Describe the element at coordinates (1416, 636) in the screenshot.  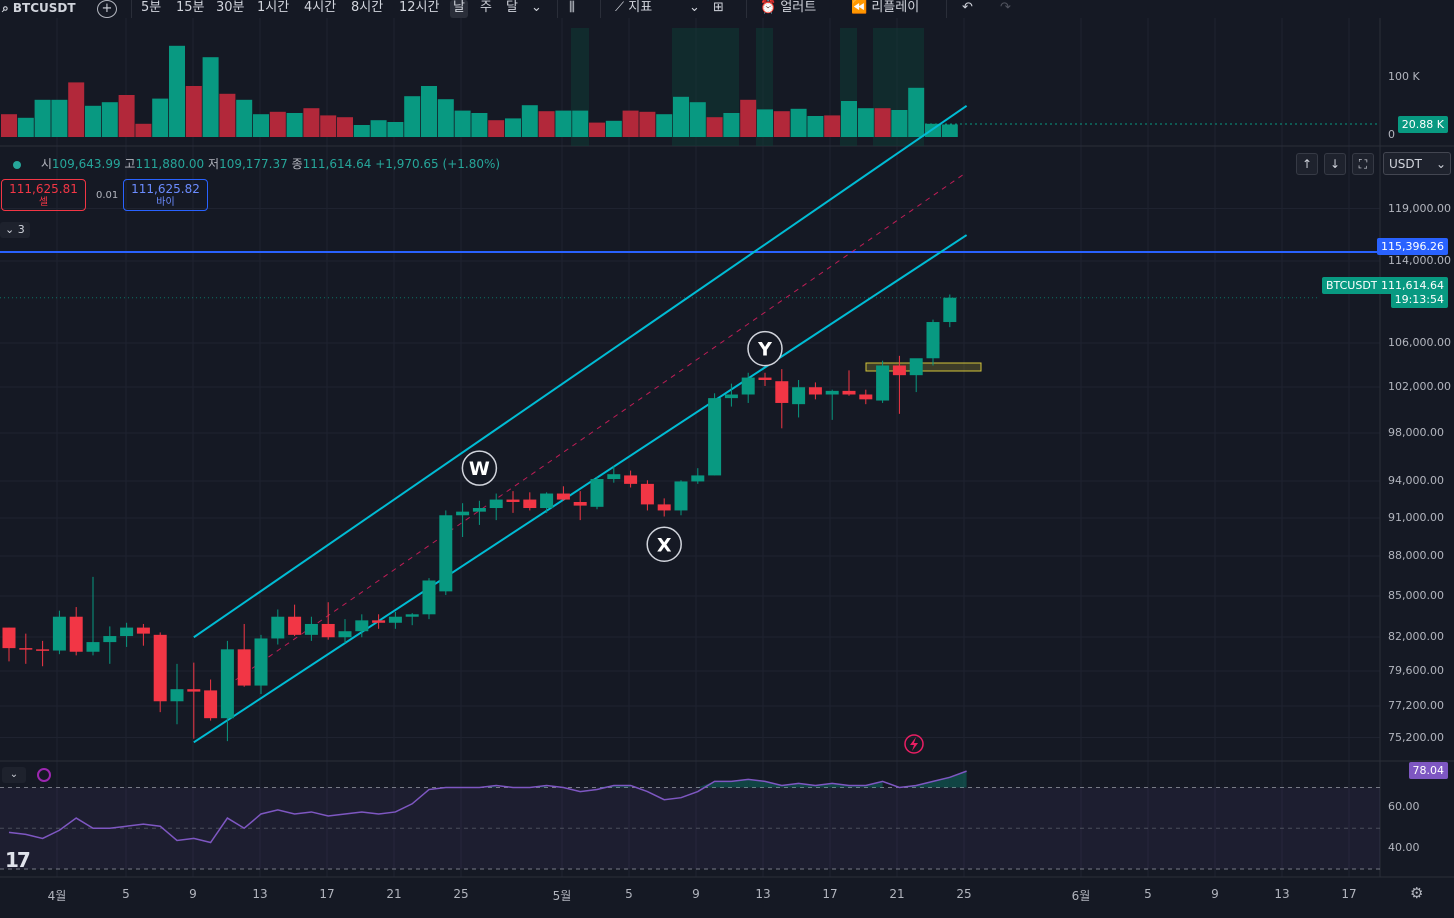
I see `price-axis-tick: 82,000.00` at that location.